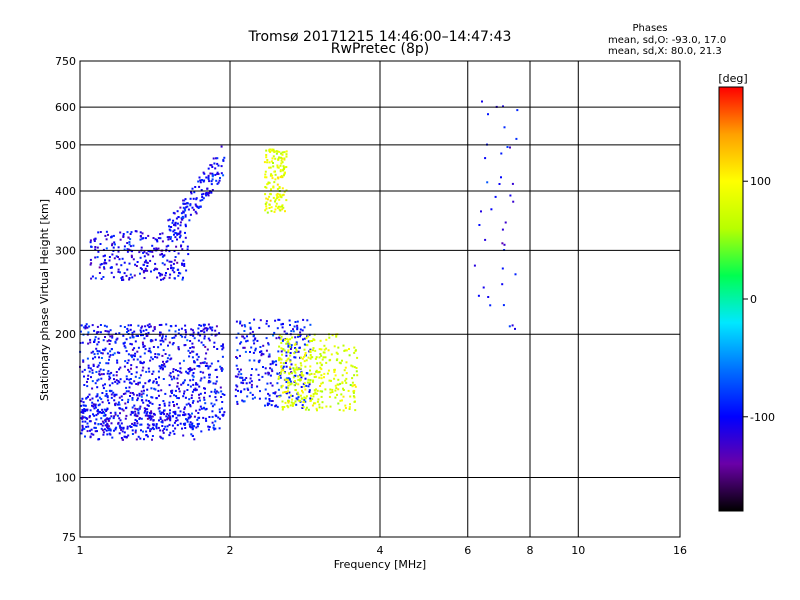 The width and height of the screenshot is (800, 600). What do you see at coordinates (467, 550) in the screenshot?
I see `x-tick-label: 6` at bounding box center [467, 550].